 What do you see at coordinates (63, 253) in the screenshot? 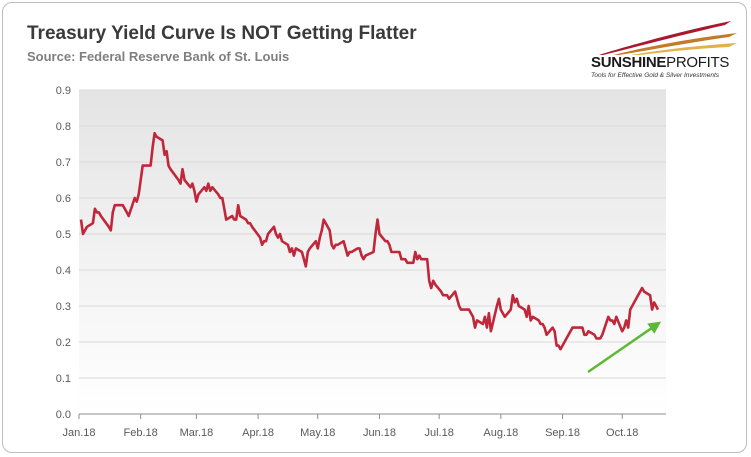
I see `y-axis: 0.0 0.1 0.2 0.3 0.4 0.5 0.6 0.7 0.8 0.9` at bounding box center [63, 253].